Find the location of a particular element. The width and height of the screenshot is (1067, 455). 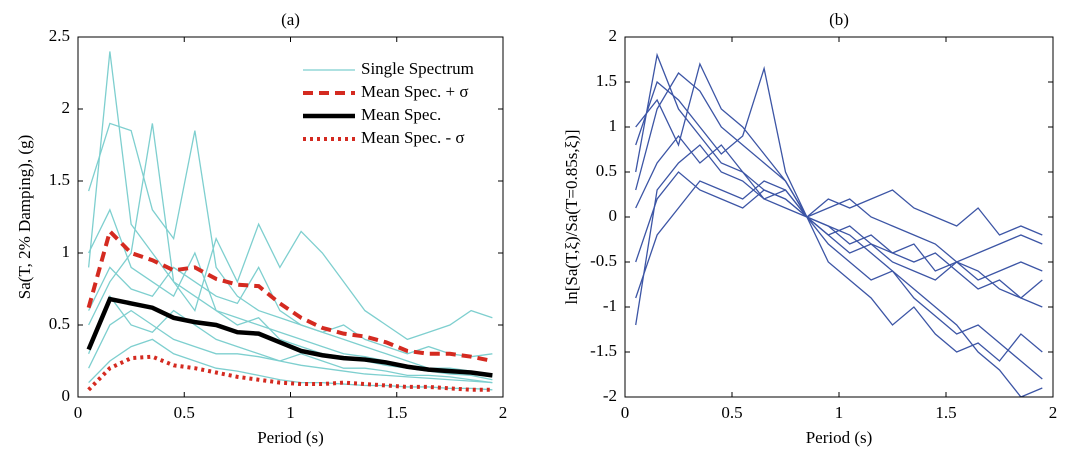

y-tick-label: -0.5 is located at coordinates (603, 260).